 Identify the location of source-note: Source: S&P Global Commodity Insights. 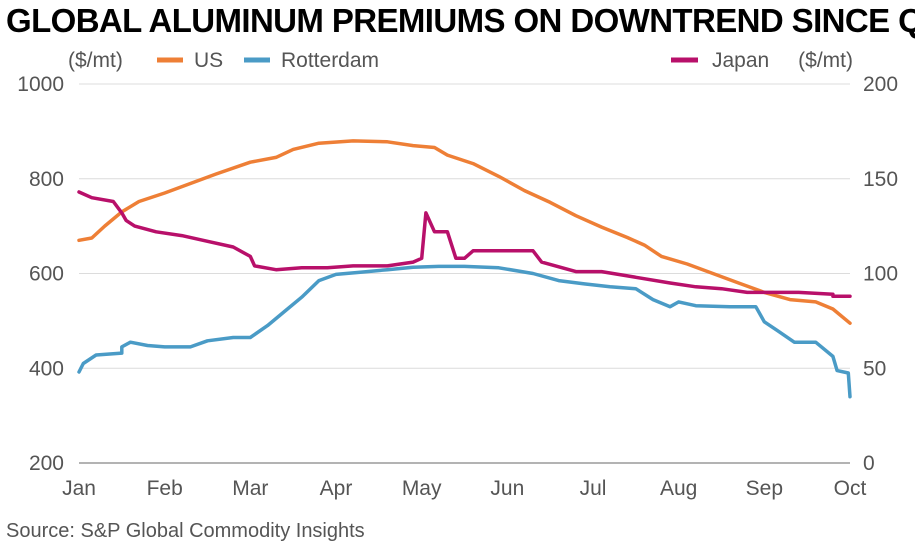
(185, 531).